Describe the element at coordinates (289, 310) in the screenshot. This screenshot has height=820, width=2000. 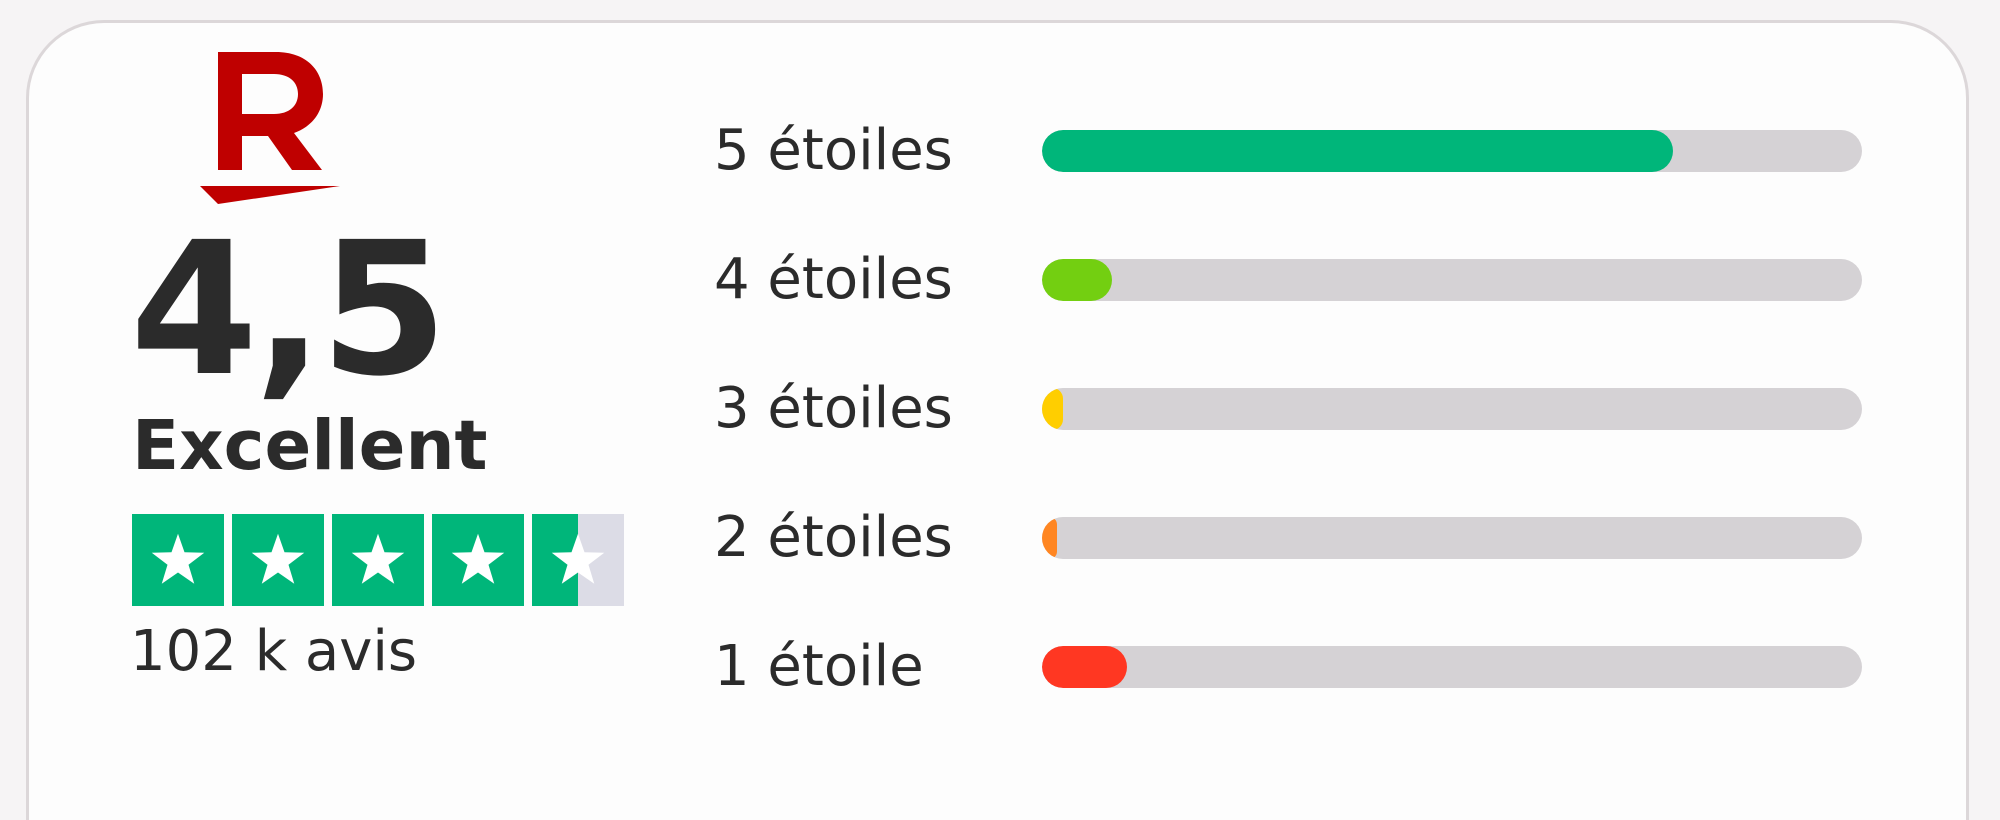
I see `rating-score: 4,5` at that location.